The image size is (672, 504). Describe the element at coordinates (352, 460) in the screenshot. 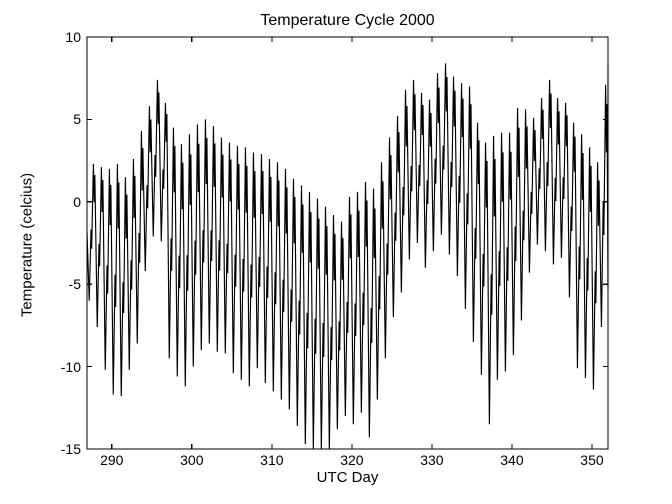

I see `x-tick-label: 320` at that location.